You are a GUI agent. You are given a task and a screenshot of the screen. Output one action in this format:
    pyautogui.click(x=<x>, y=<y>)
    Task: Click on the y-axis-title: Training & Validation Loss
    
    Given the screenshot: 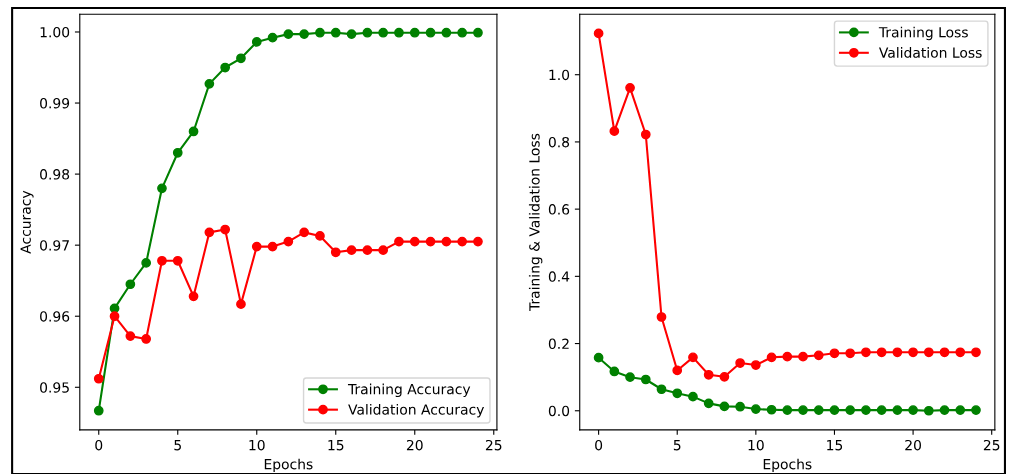 What is the action you would take?
    pyautogui.click(x=535, y=222)
    